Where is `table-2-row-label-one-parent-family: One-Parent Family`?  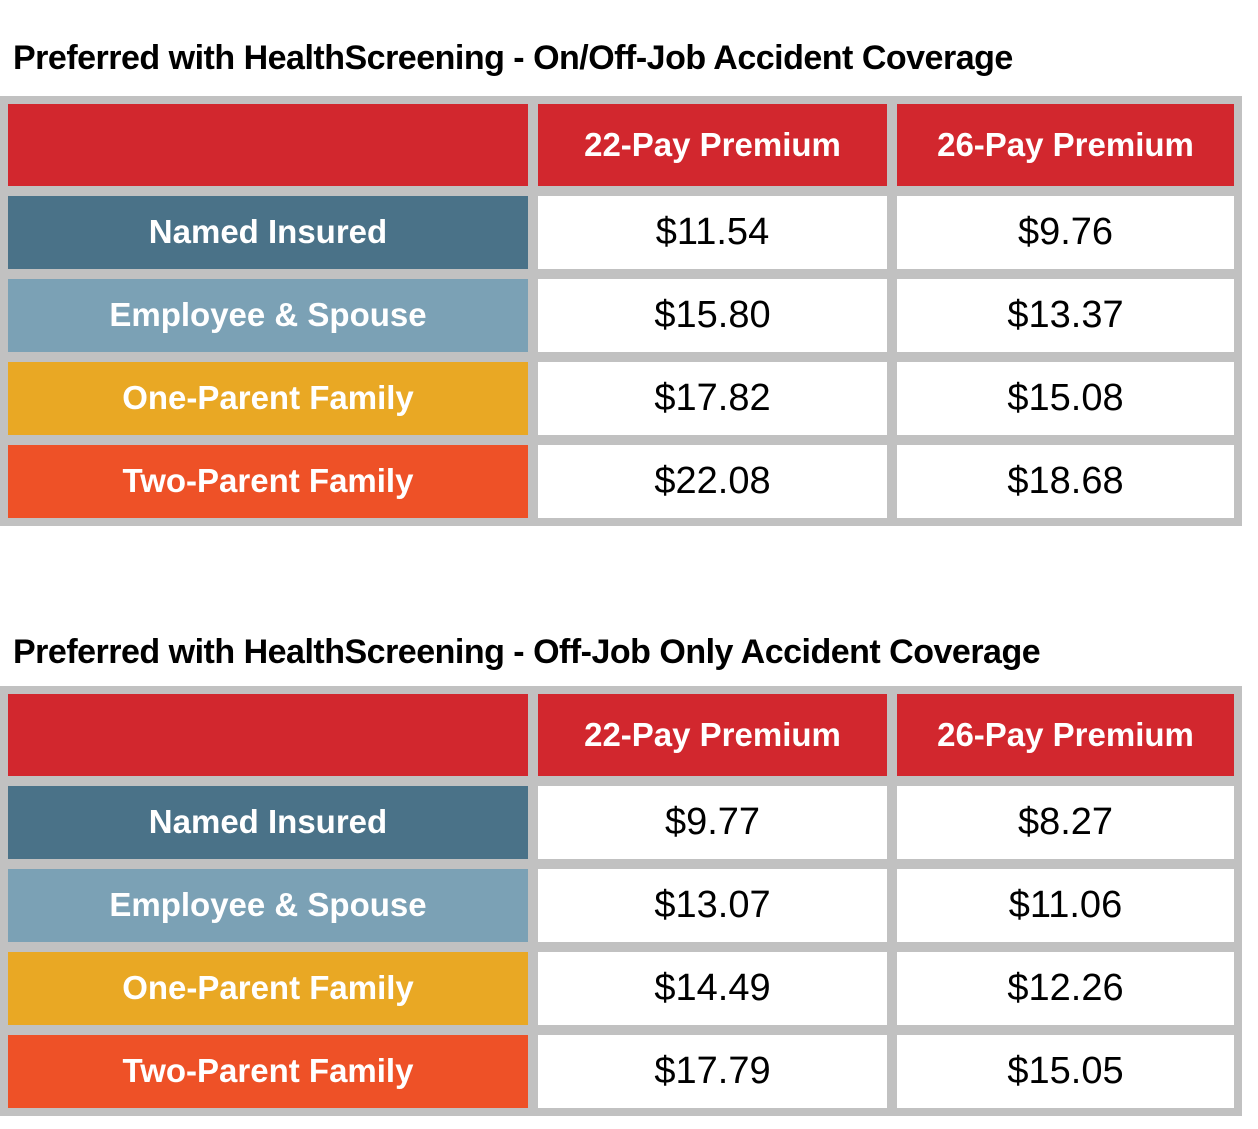
table-2-row-label-one-parent-family: One-Parent Family is located at coordinates (268, 988).